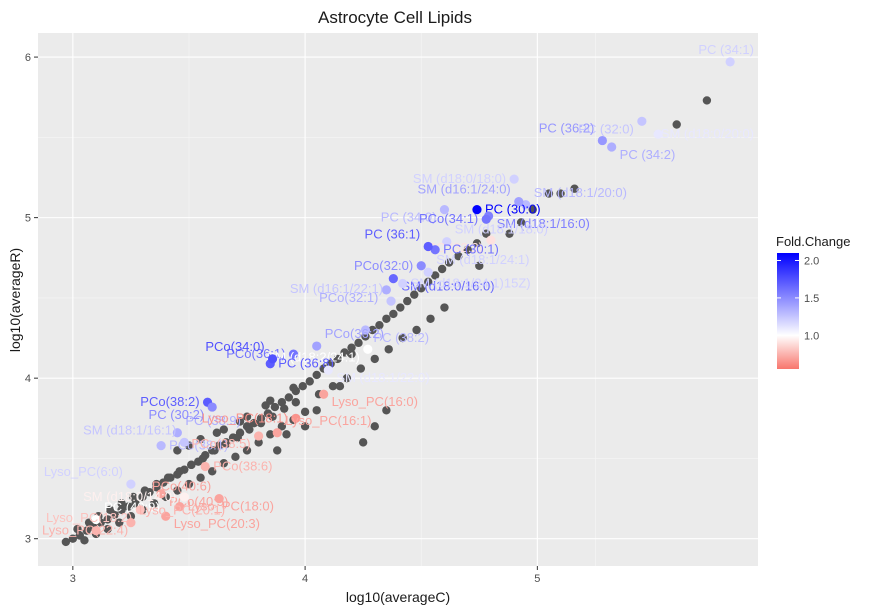  What do you see at coordinates (83, 471) in the screenshot?
I see `point-label: Lyso_PC(6:0)` at bounding box center [83, 471].